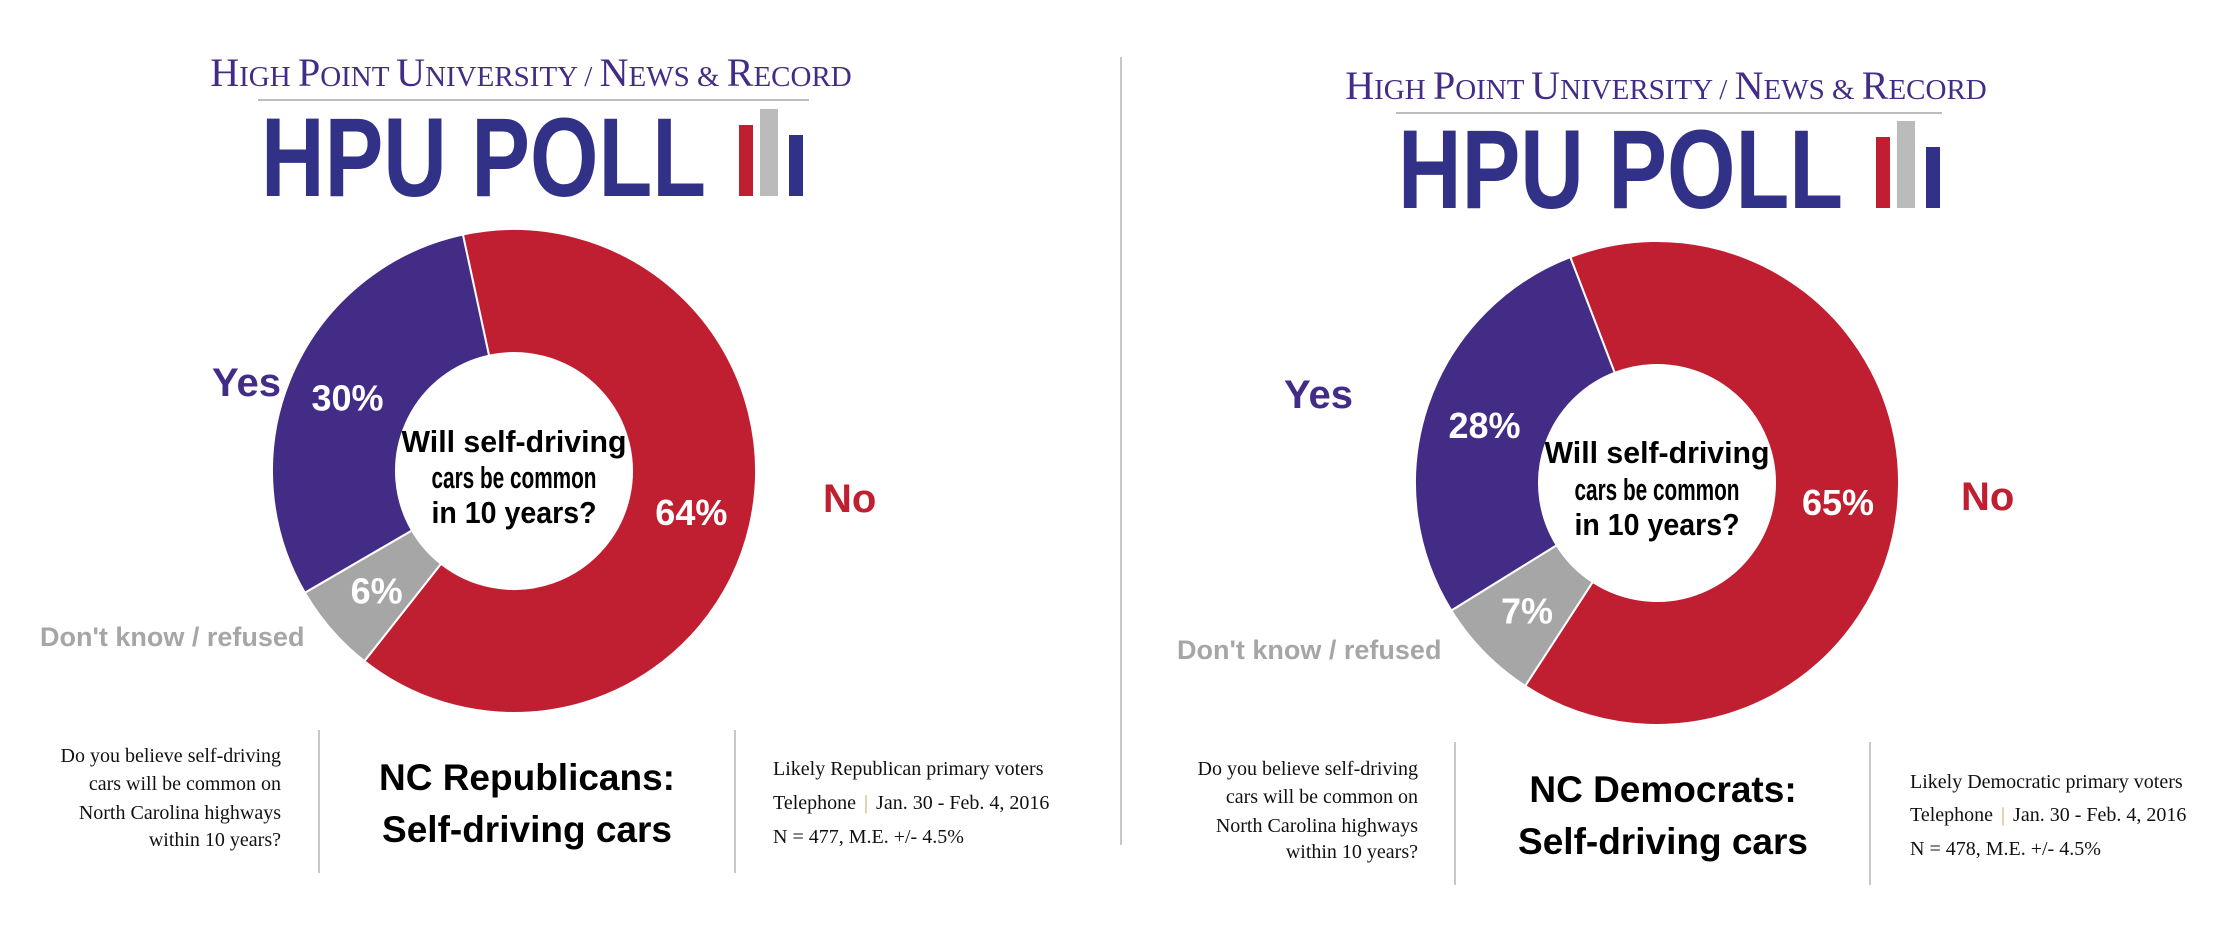  What do you see at coordinates (1838, 502) in the screenshot?
I see `value-label-no: 65%` at bounding box center [1838, 502].